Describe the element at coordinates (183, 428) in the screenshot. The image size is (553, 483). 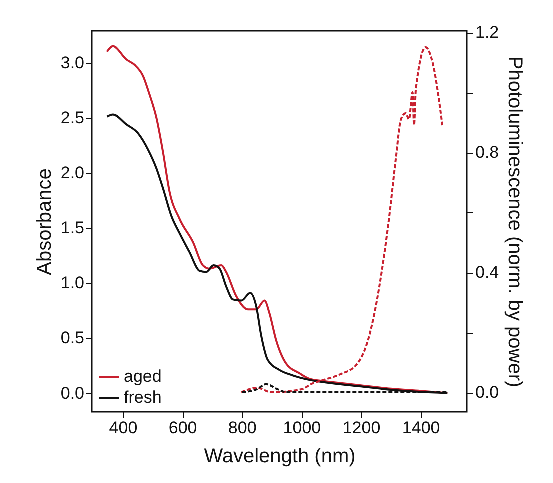
I see `x-tick-label: 600` at that location.